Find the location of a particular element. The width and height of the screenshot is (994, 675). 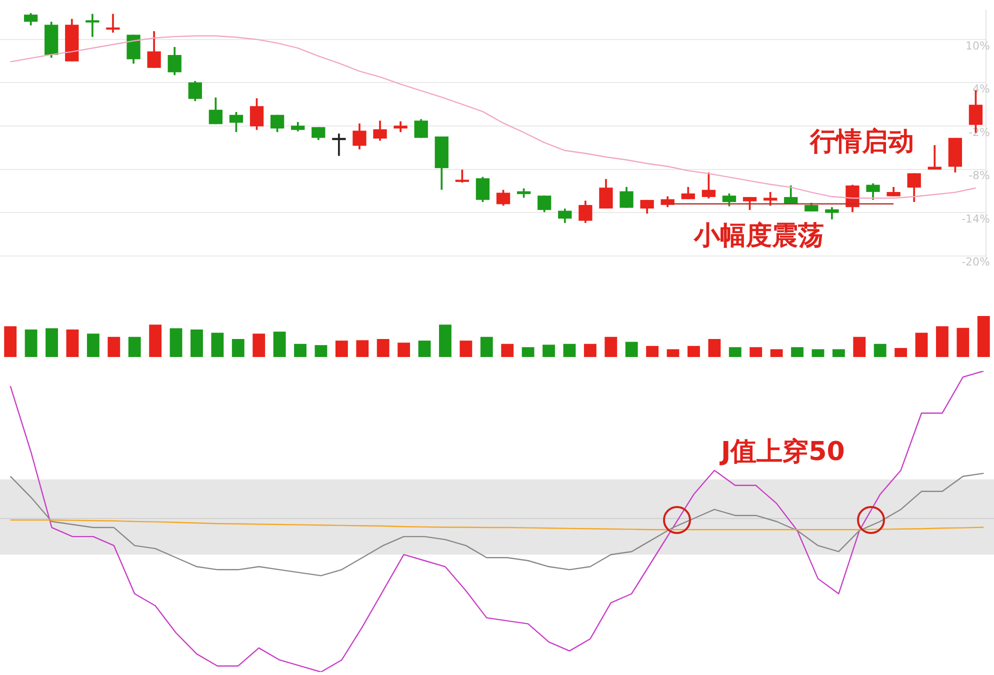

y-tick-label: -8% is located at coordinates (979, 175).